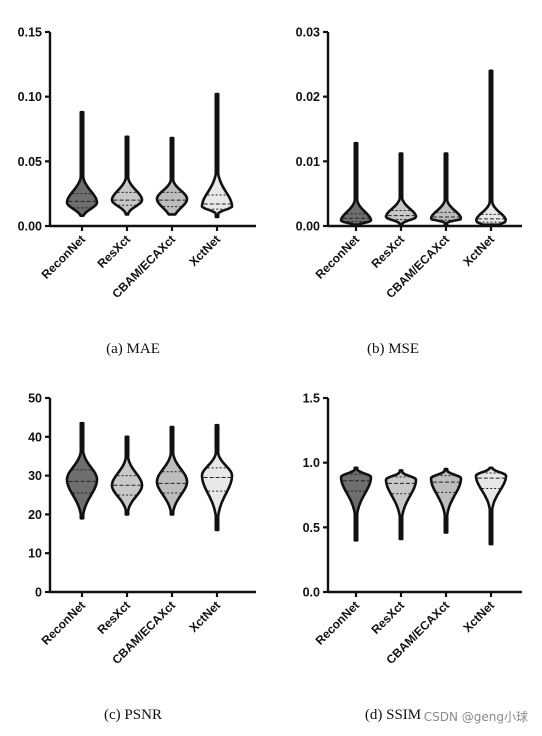 This screenshot has width=542, height=736. What do you see at coordinates (311, 463) in the screenshot?
I see `y-tick-label: 1.0` at bounding box center [311, 463].